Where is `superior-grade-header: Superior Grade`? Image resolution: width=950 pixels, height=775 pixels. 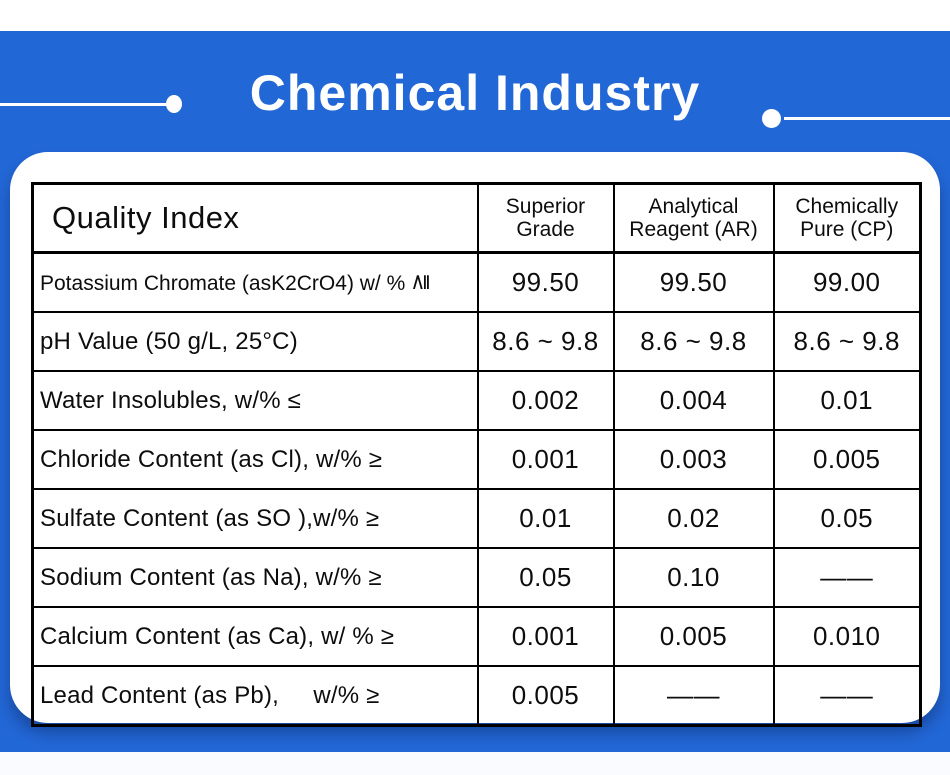 superior-grade-header: Superior Grade is located at coordinates (545, 218).